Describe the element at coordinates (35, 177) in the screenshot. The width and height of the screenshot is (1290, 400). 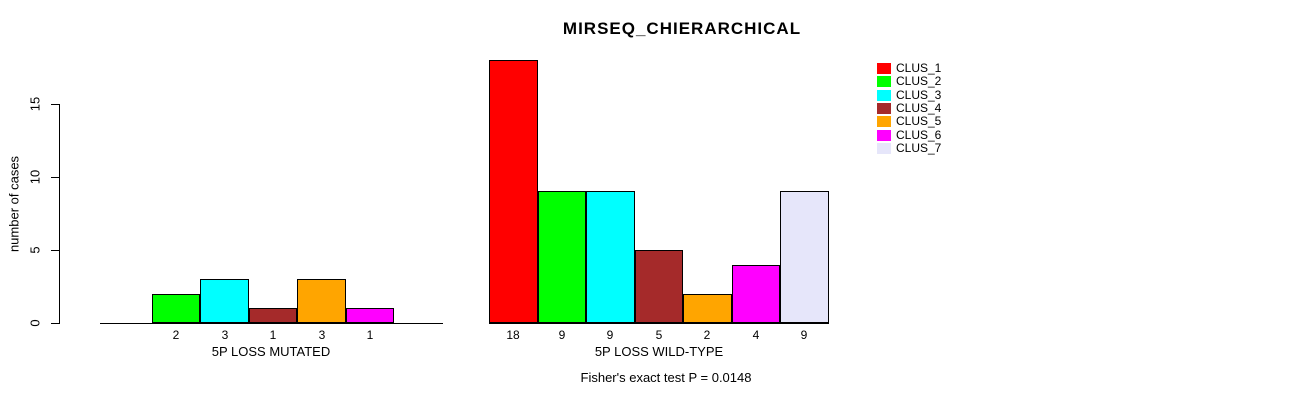
I see `y-tick-label-10: 10` at that location.